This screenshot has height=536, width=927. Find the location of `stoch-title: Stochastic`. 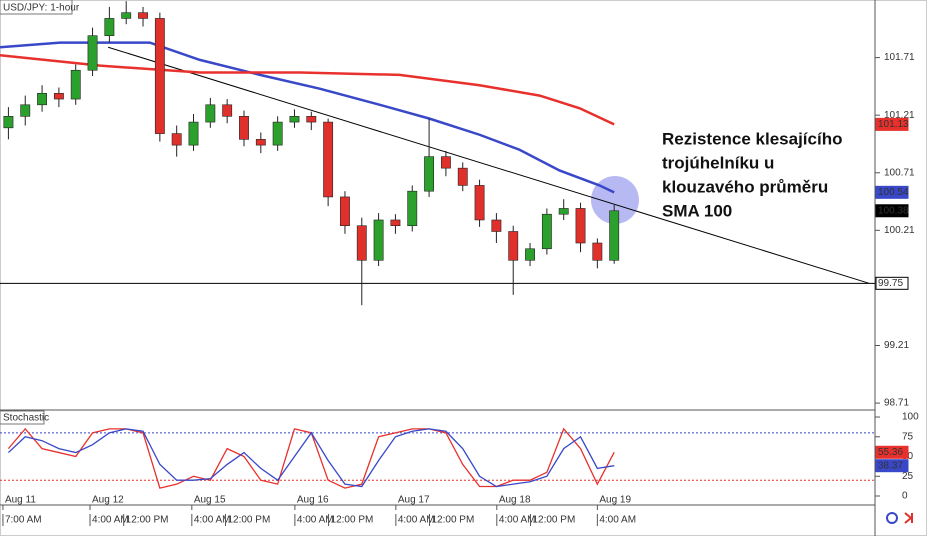

stoch-title: Stochastic is located at coordinates (26, 418).